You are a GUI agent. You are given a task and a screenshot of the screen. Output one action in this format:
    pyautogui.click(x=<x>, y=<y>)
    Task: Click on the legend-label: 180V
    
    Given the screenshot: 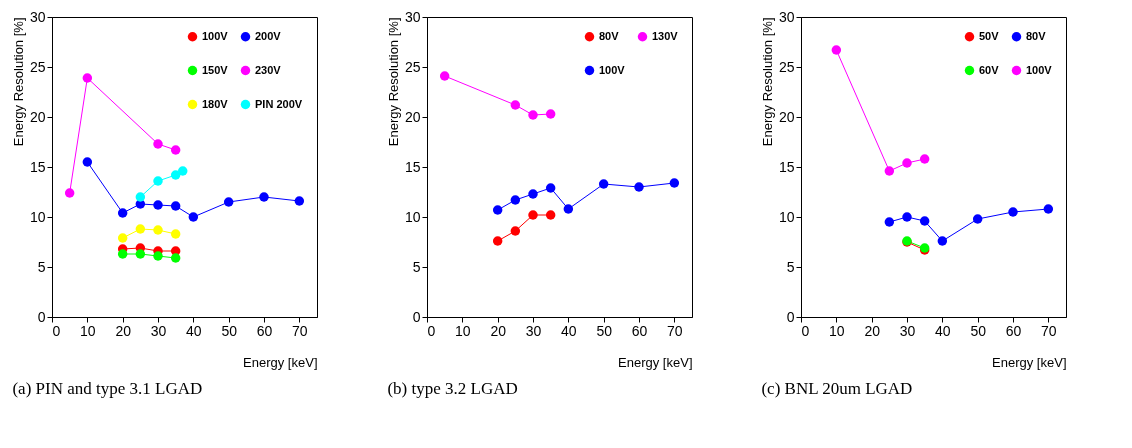 What is the action you would take?
    pyautogui.click(x=215, y=103)
    